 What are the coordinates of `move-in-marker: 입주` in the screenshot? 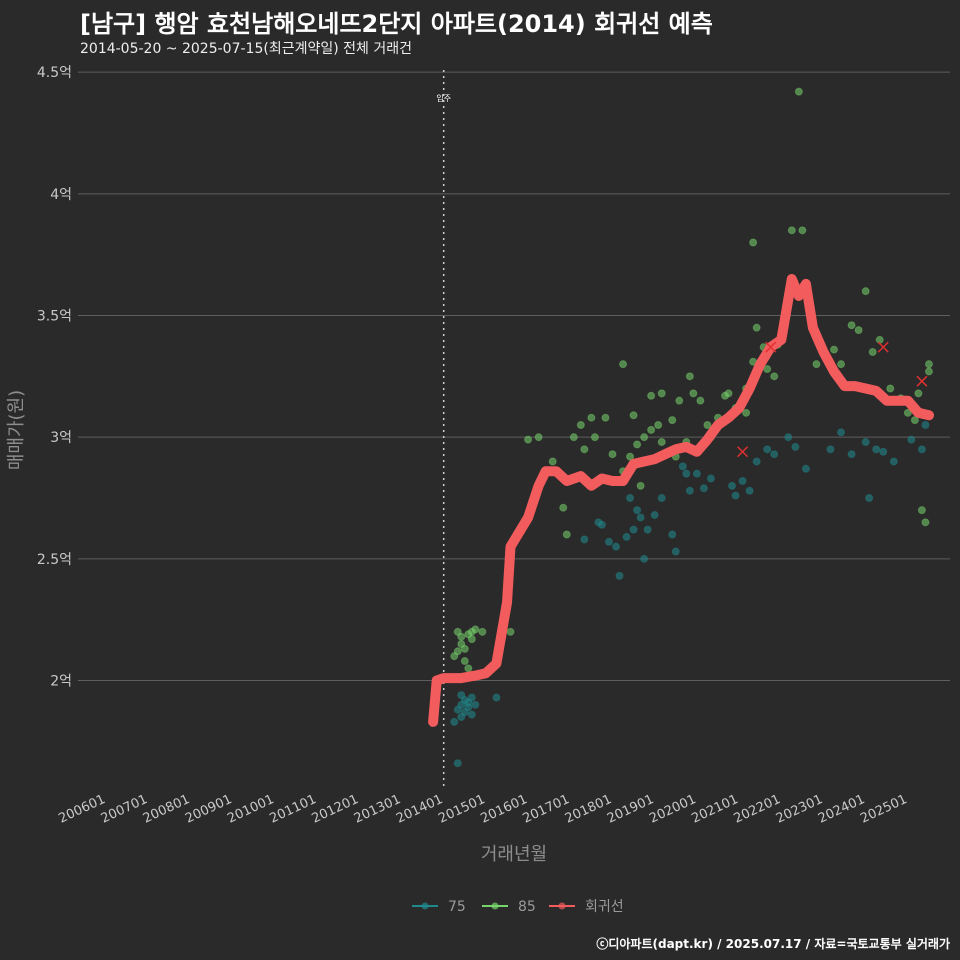 It's located at (443, 430).